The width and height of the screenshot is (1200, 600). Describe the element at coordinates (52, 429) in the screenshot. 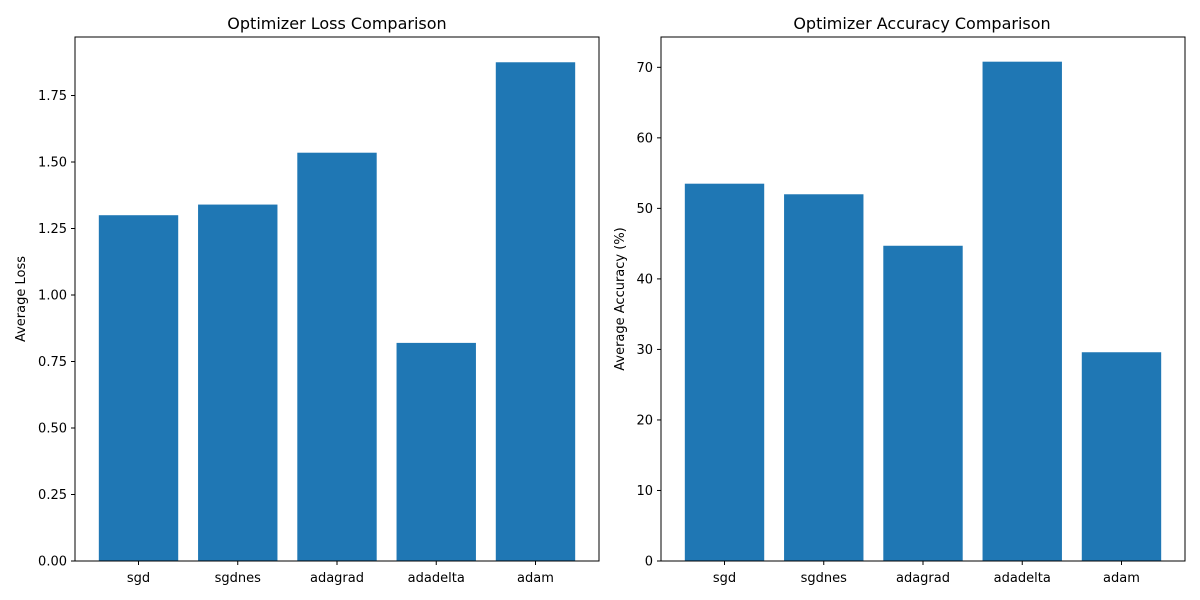

I see `loss-y-tick-label: 0.50` at that location.